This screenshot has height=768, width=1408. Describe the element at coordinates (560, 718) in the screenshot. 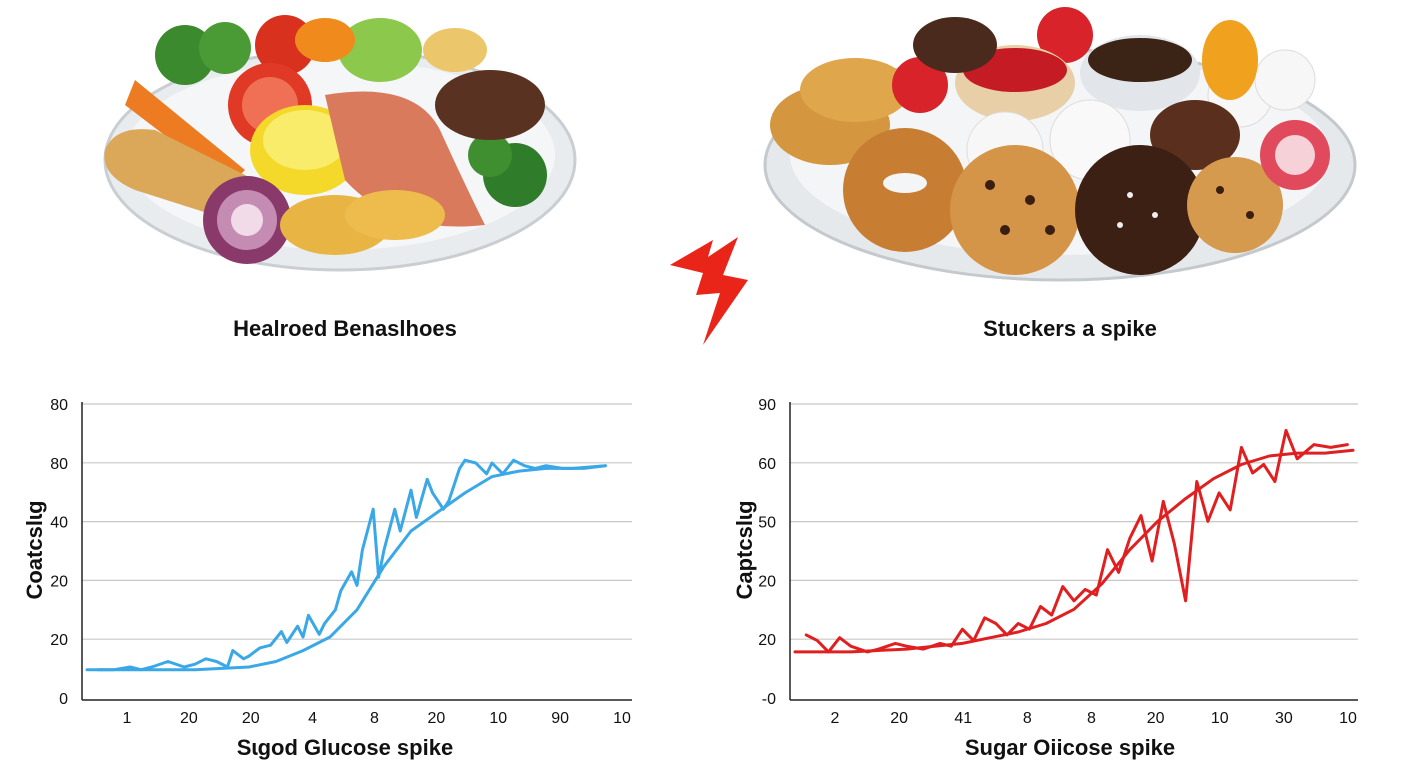

I see `x-tick-label: 90` at that location.